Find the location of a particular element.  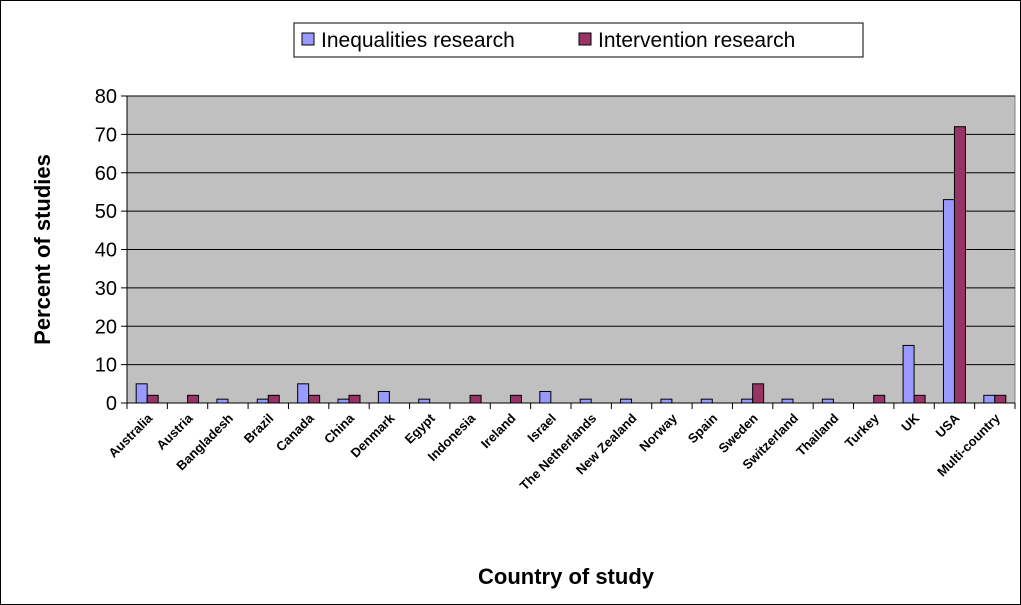

y-tick-label: 80 is located at coordinates (106, 97).